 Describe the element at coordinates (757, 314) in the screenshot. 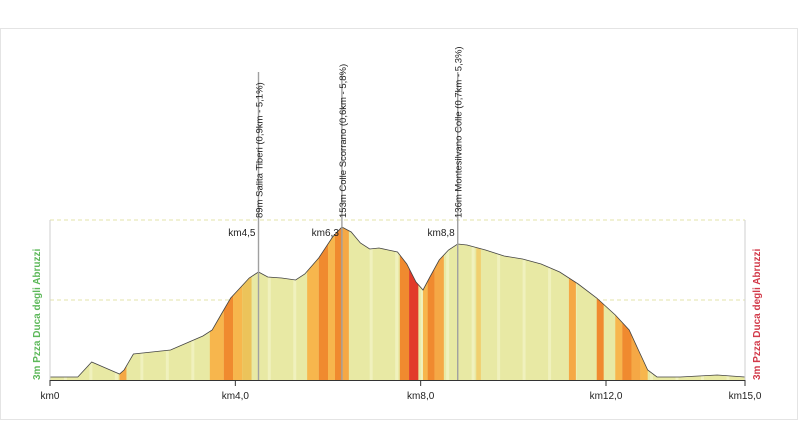

I see `finish-label: 3m Pzza Duca degli Abruzzi` at that location.